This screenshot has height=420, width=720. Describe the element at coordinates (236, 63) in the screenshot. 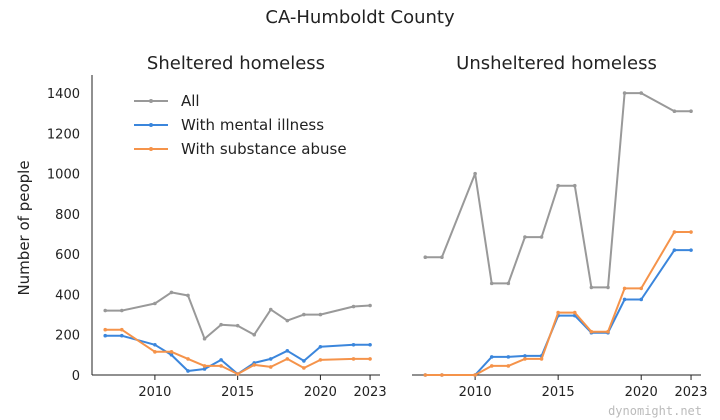

I see `chart-title: Sheltered homeless` at that location.